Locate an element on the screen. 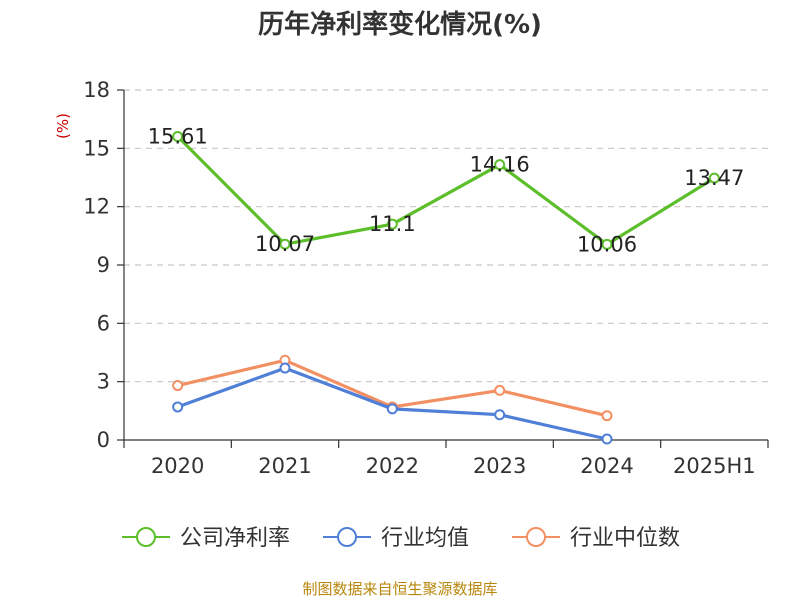 This screenshot has width=800, height=600. source-note: 制图数据来自恒生聚源数据库 is located at coordinates (399, 589).